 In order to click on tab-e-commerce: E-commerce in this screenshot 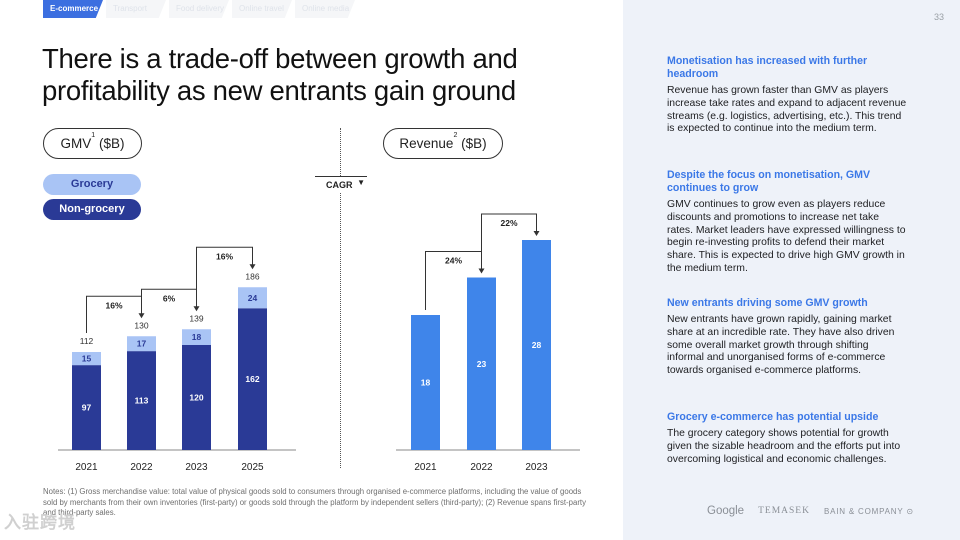, I will do `click(73, 9)`.